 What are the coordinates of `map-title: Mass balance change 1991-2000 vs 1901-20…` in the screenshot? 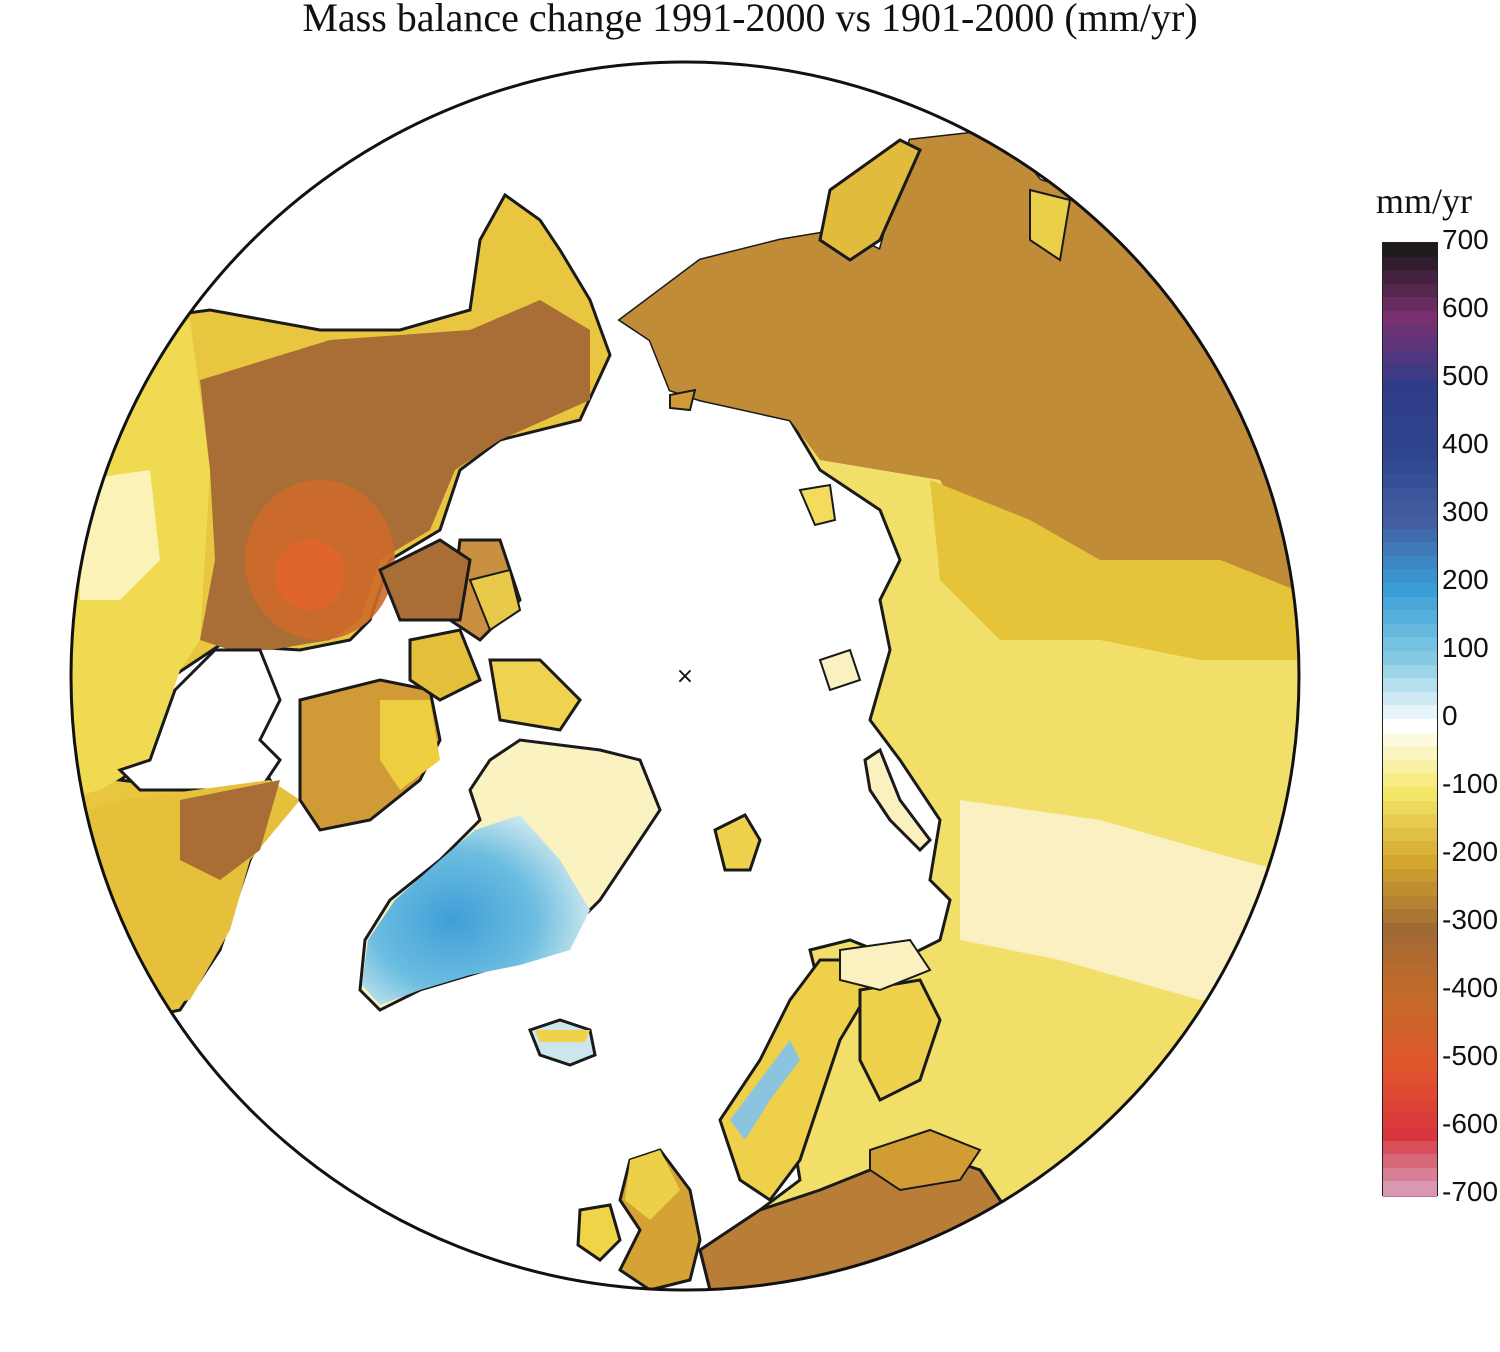 It's located at (750, 20).